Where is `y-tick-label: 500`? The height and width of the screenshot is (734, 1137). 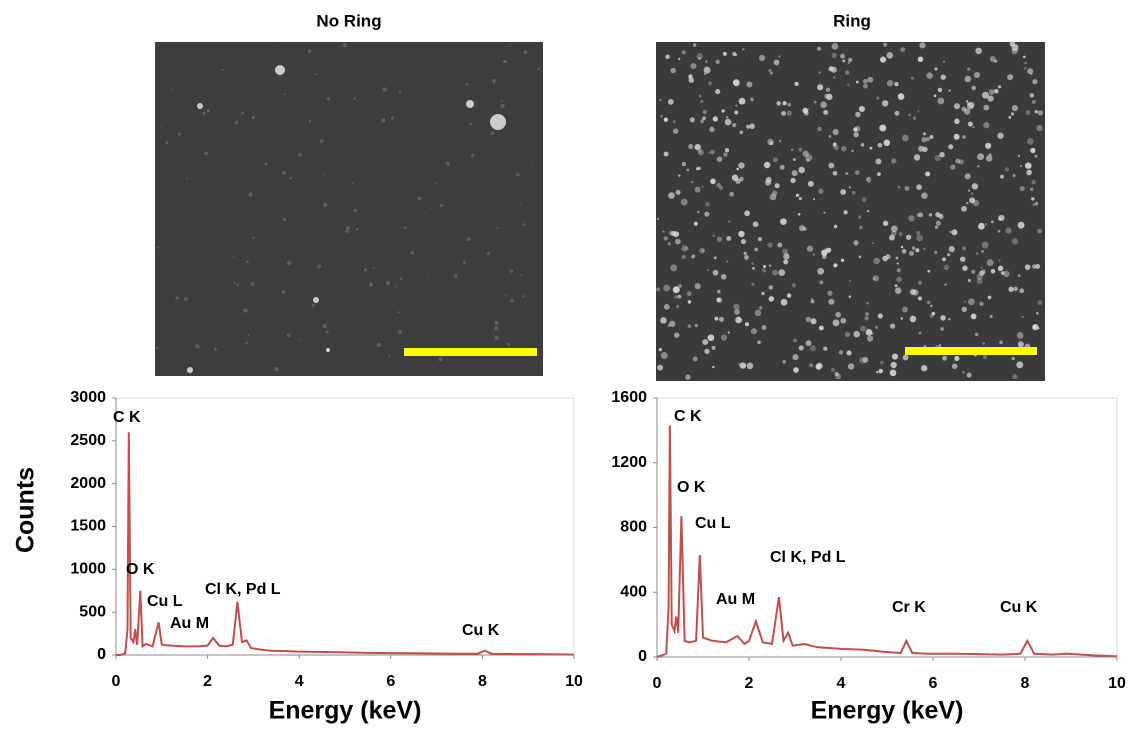
y-tick-label: 500 is located at coordinates (92, 611).